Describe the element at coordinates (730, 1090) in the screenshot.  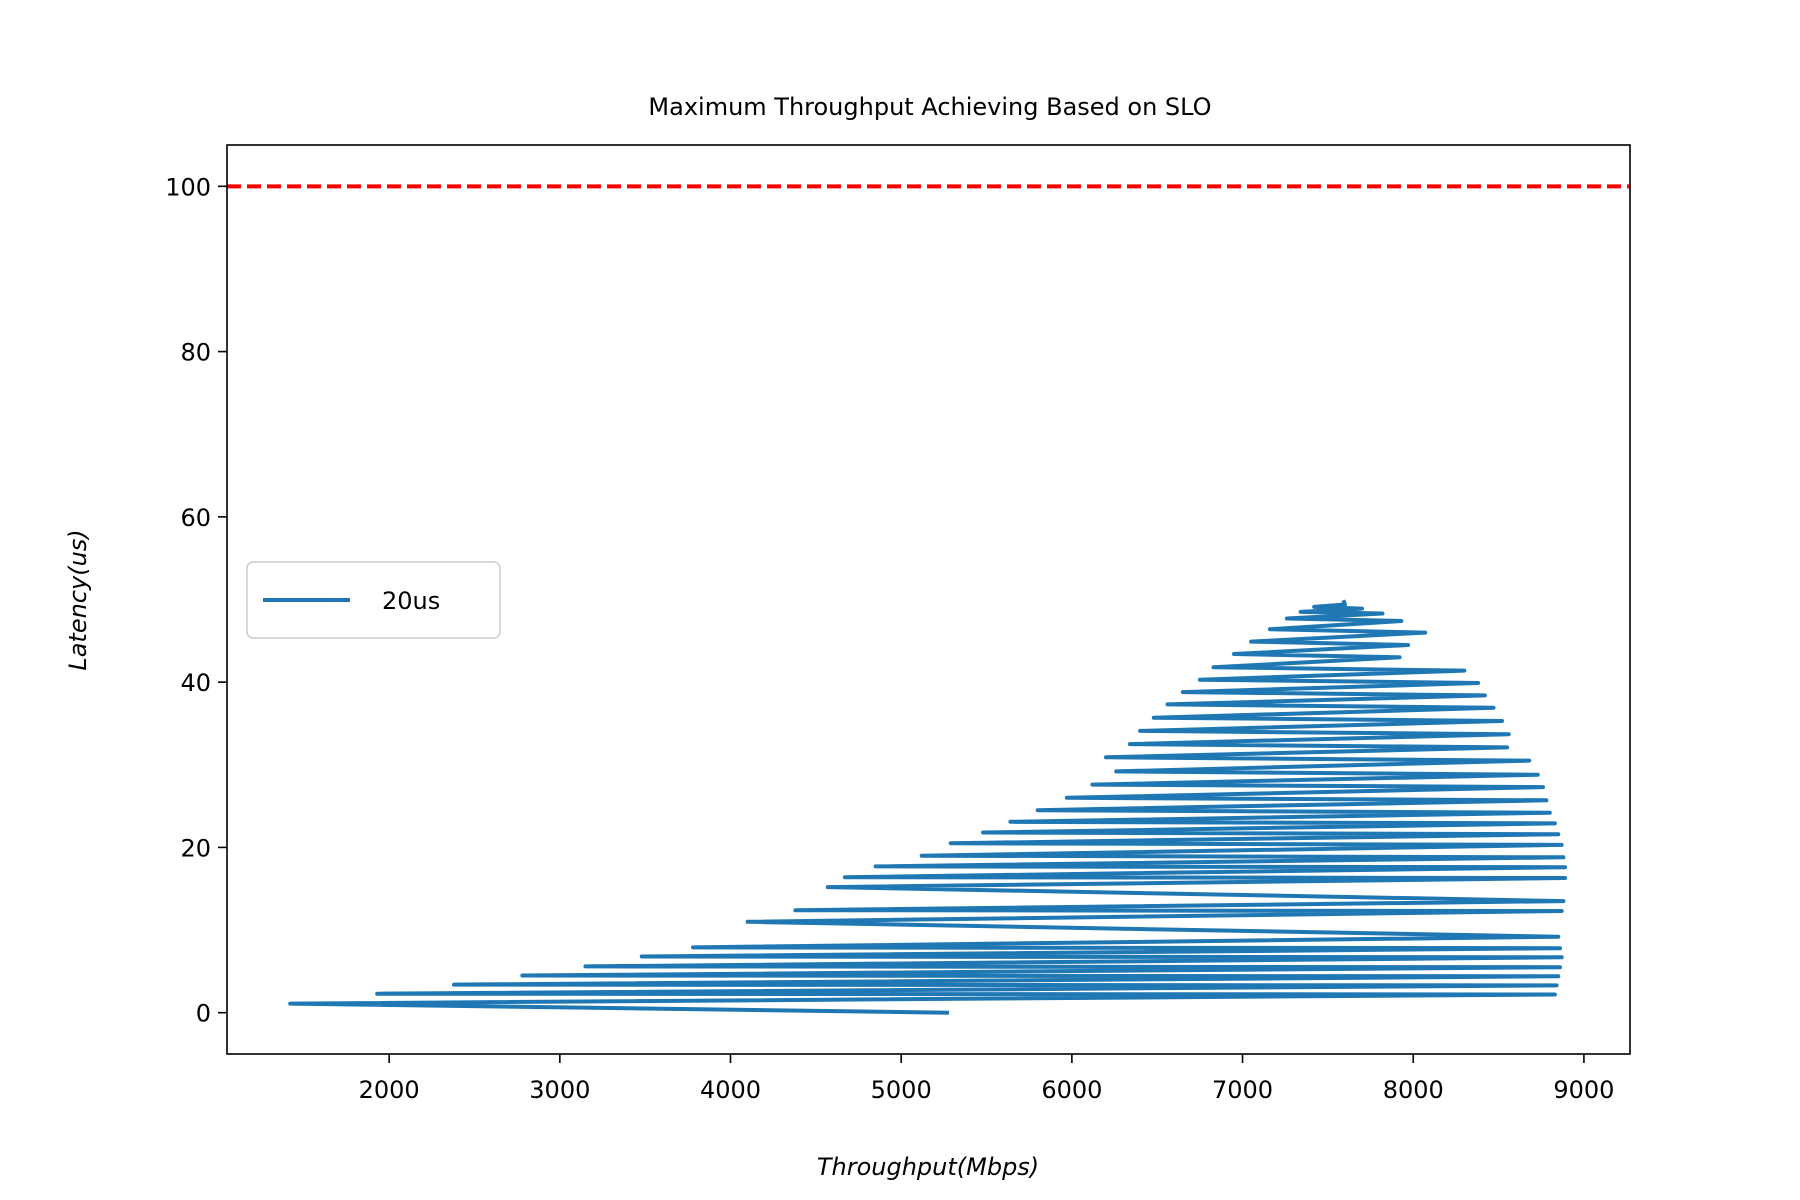
I see `x-tick-label: 4000` at that location.